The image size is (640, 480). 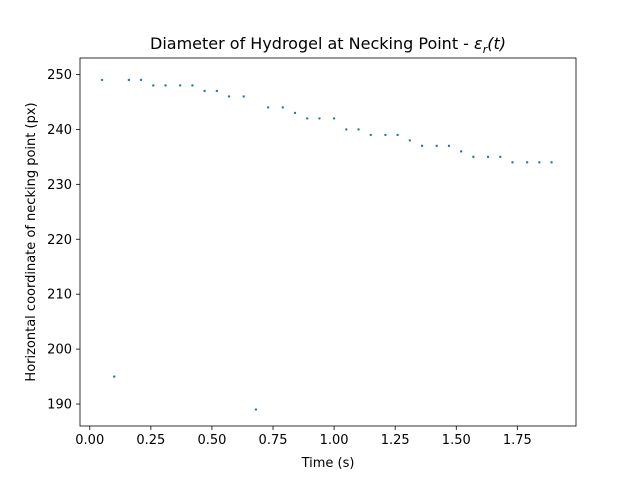 I want to click on x-tick-label: 0.00, so click(x=89, y=440).